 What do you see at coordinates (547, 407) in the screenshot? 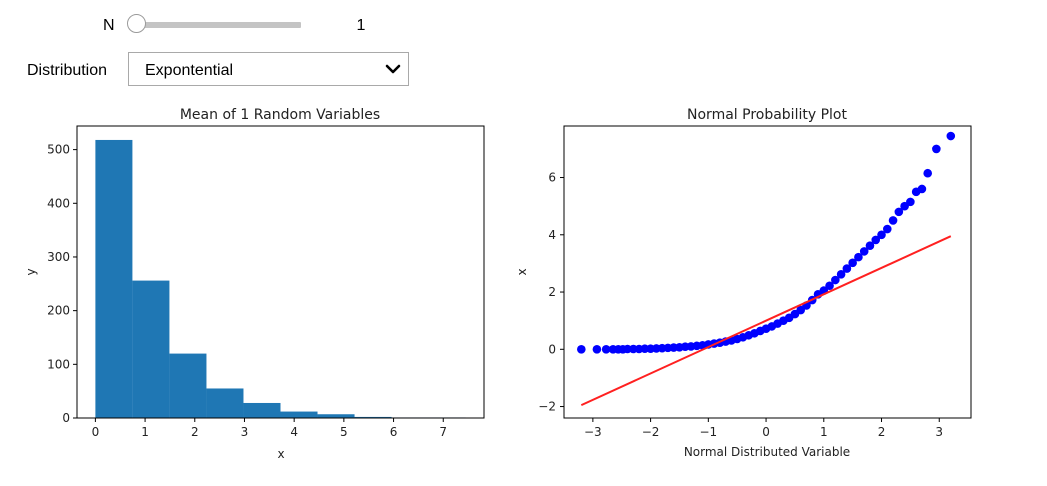
I see `y-tick-label: −2` at bounding box center [547, 407].